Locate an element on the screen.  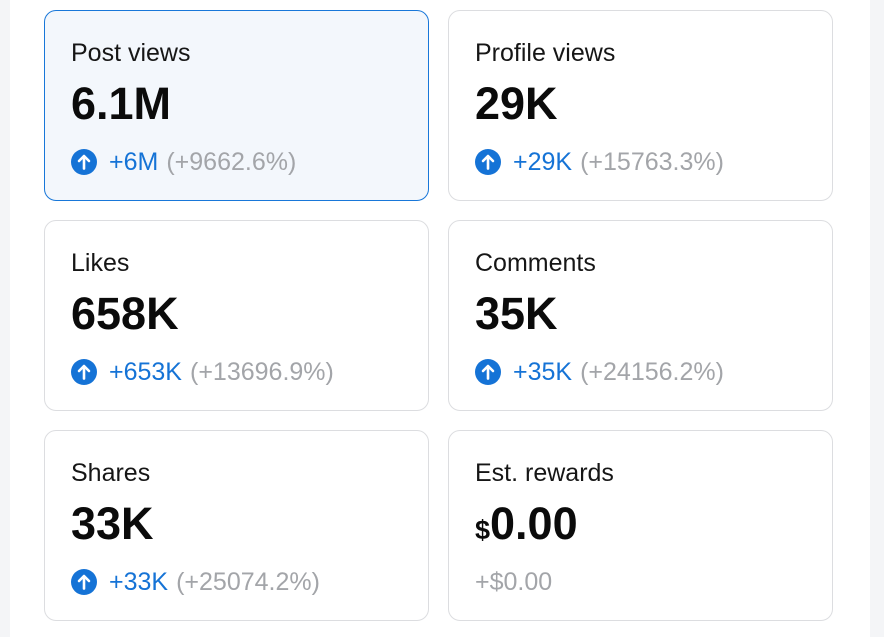
est-rewards-card: Est. rewards $0.00 +$0.00 is located at coordinates (640, 525).